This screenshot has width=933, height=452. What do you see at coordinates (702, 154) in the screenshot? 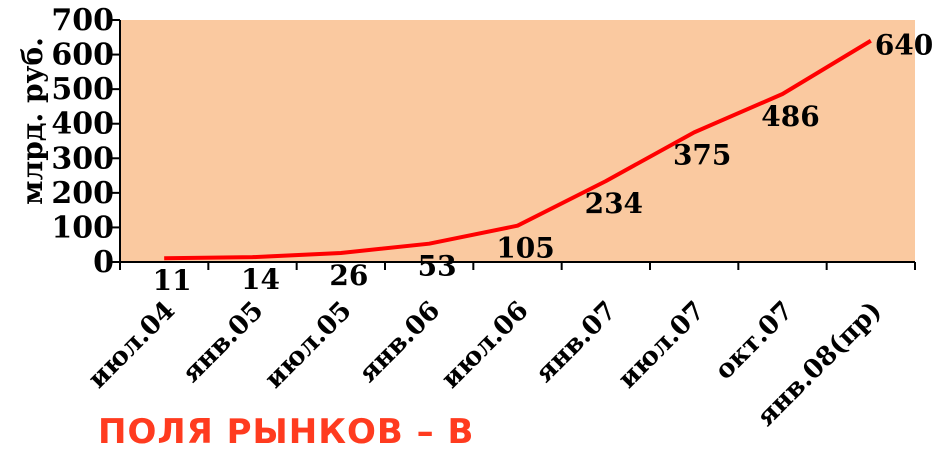
I see `data-label: 375` at bounding box center [702, 154].